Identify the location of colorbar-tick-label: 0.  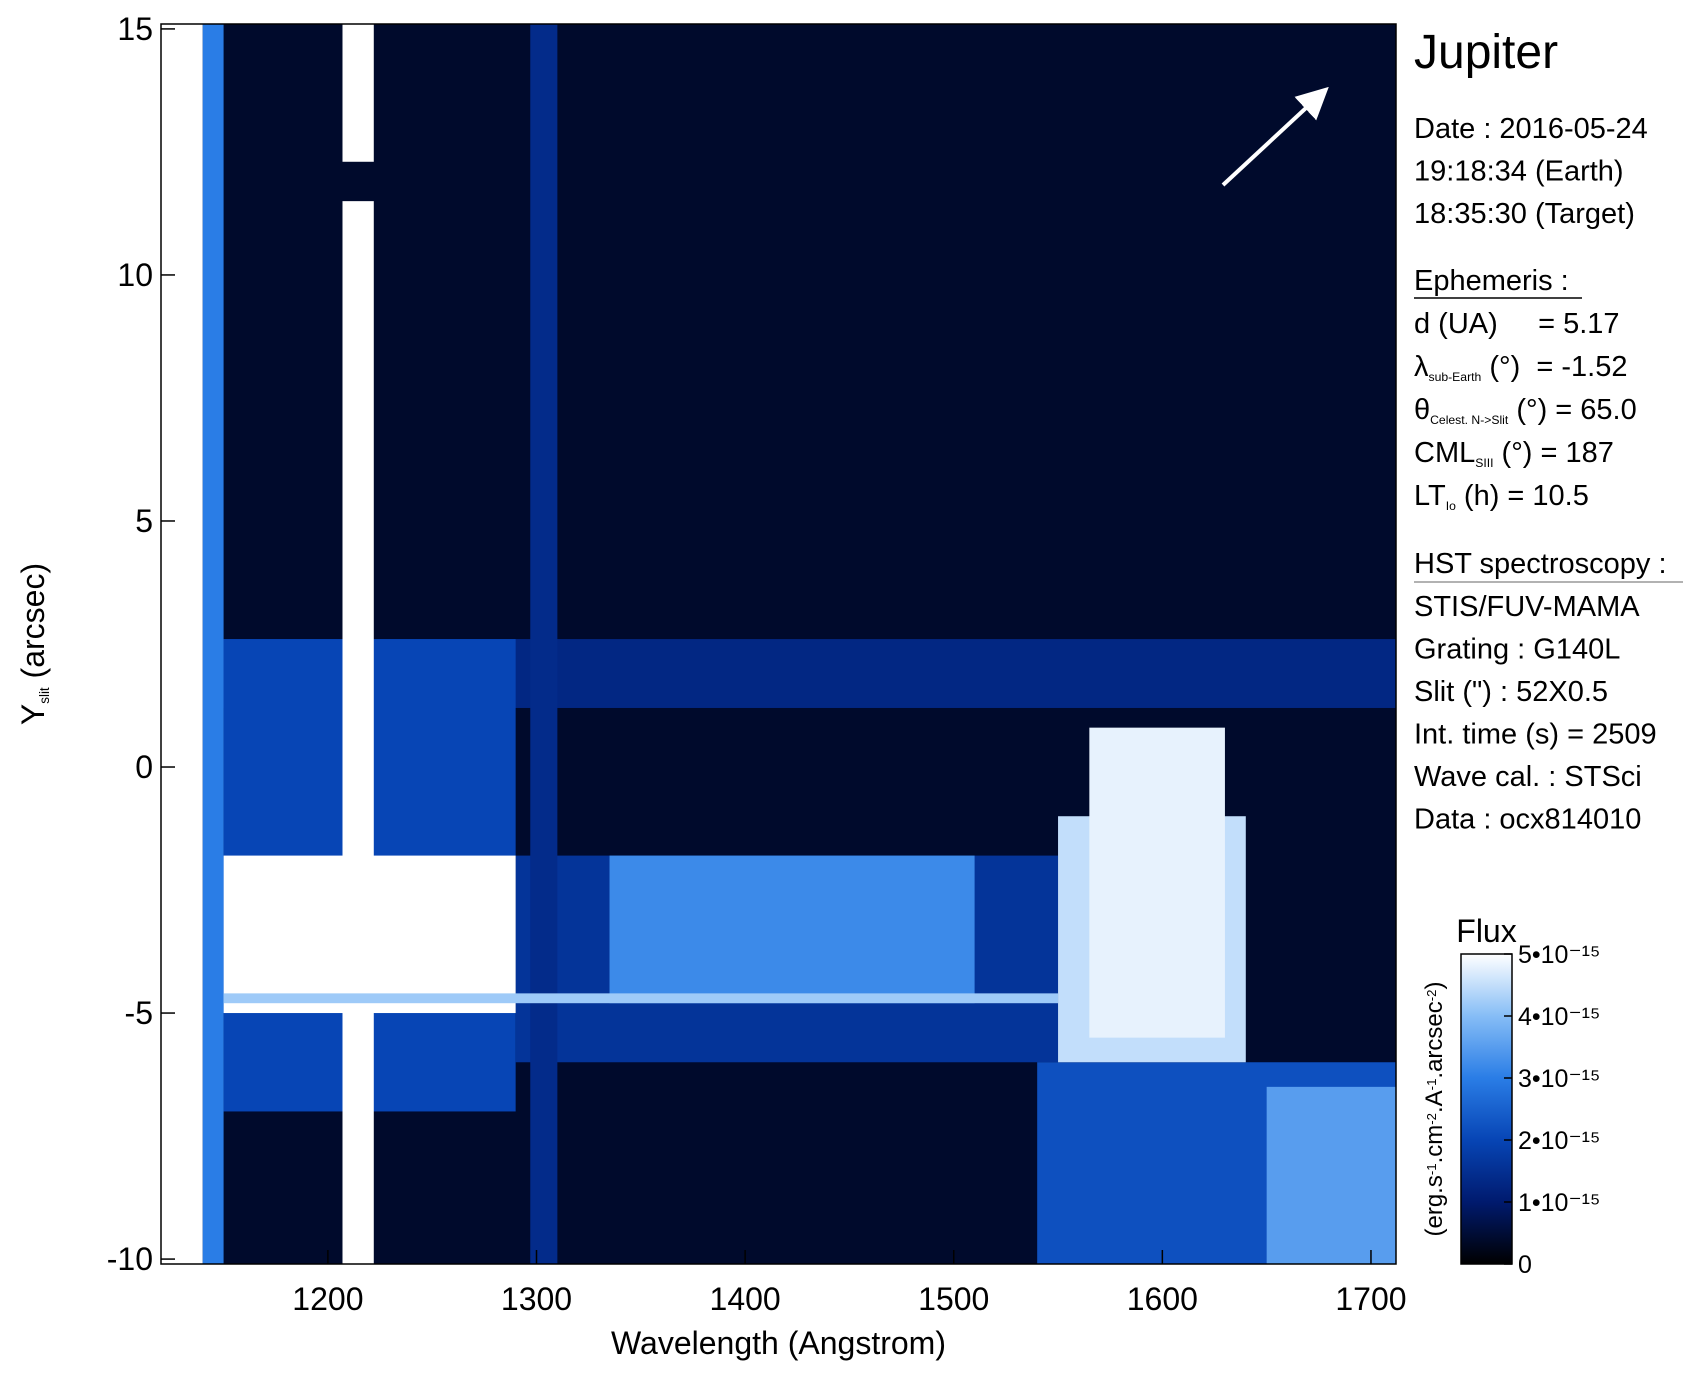
(1525, 1265).